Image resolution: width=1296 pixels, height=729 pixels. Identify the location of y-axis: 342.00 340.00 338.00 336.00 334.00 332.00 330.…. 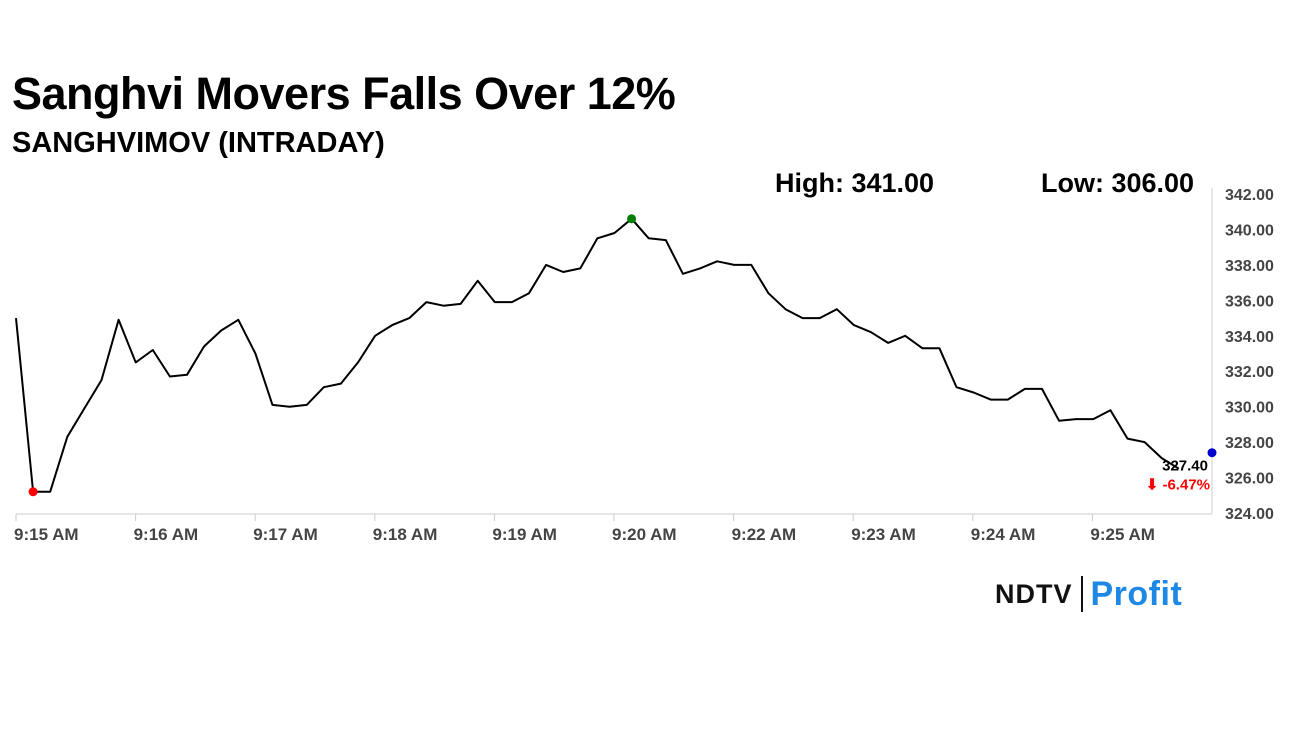
(1242, 355).